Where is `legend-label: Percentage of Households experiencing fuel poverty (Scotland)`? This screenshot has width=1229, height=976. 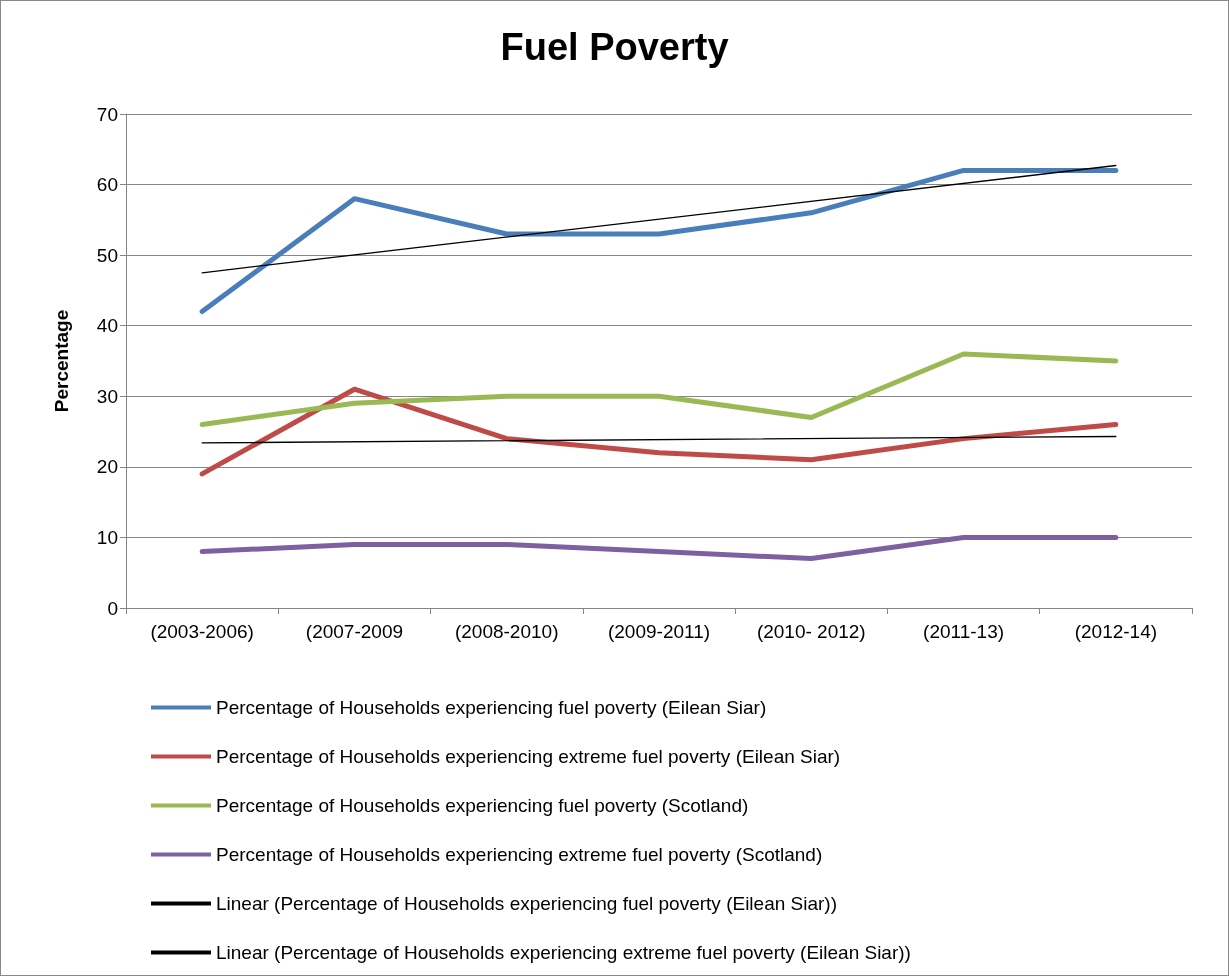 legend-label: Percentage of Households experiencing fuel poverty (Scotland) is located at coordinates (482, 805).